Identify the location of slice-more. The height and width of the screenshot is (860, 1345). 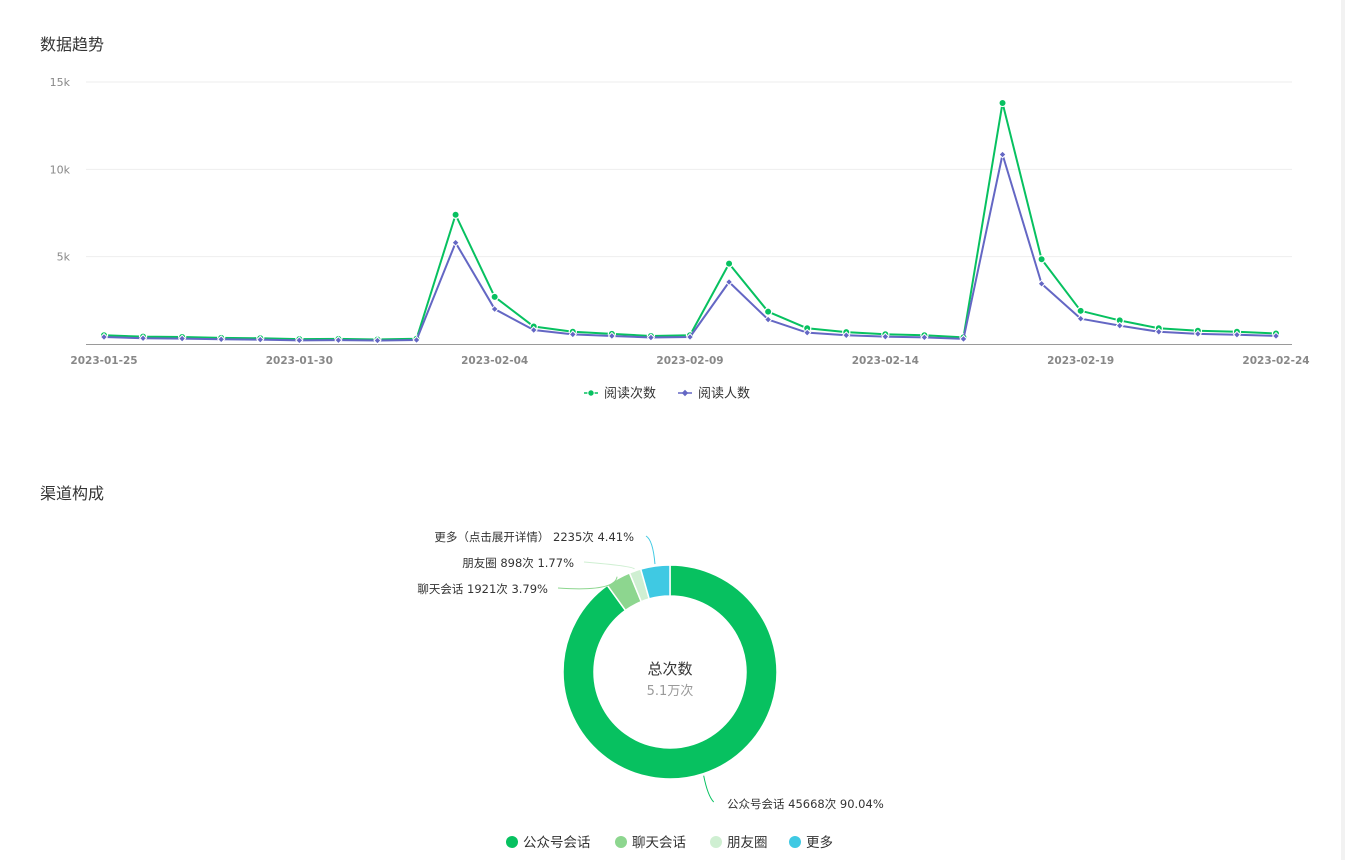
(655, 582).